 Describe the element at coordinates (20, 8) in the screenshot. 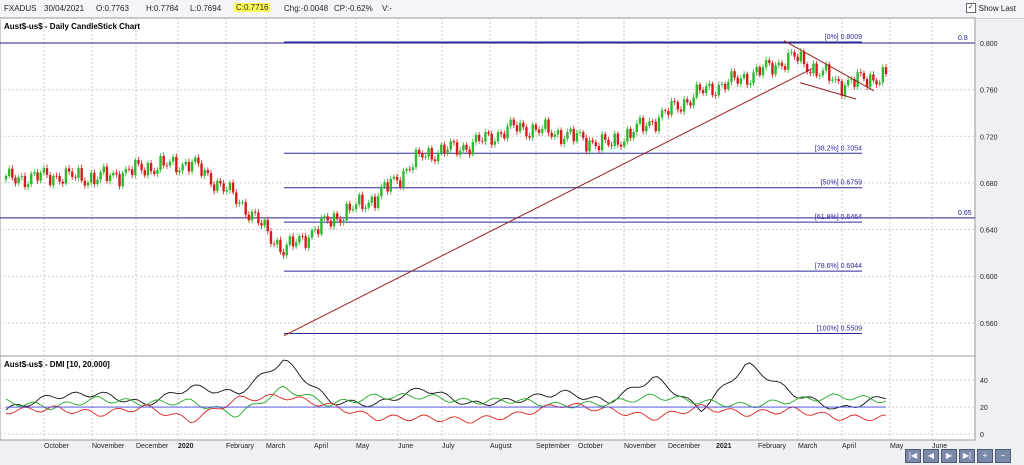

I see `symbol-label: FXADUS` at that location.